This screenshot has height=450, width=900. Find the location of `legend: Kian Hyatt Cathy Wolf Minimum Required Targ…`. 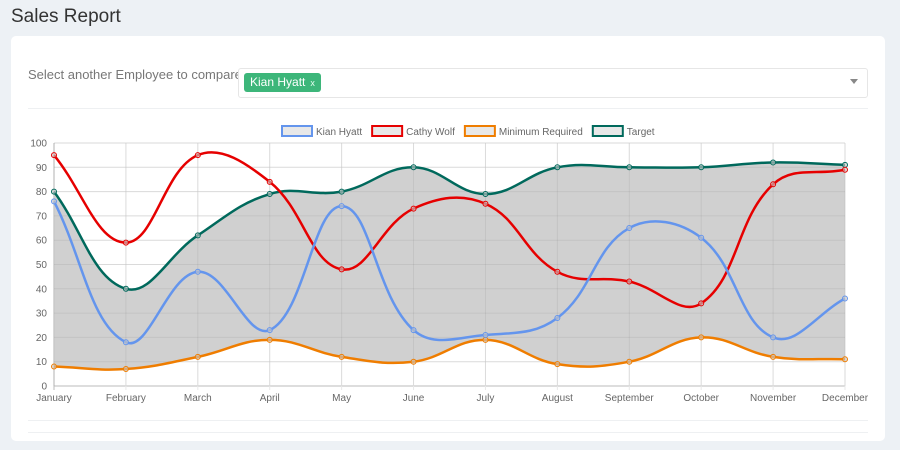

legend: Kian Hyatt Cathy Wolf Minimum Required Targ… is located at coordinates (468, 131).